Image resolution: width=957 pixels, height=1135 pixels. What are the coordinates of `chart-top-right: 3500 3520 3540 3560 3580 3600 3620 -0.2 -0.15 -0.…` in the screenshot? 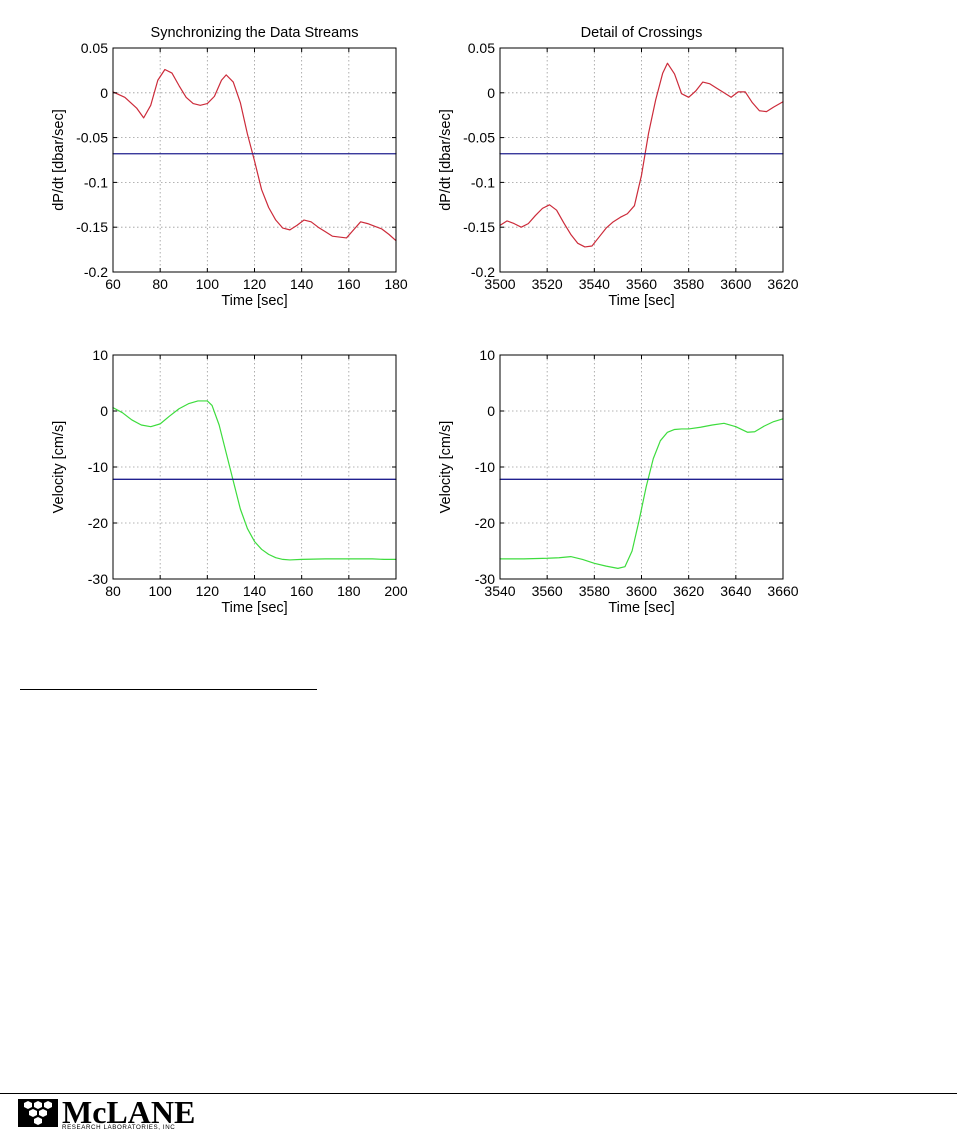 It's located at (618, 167).